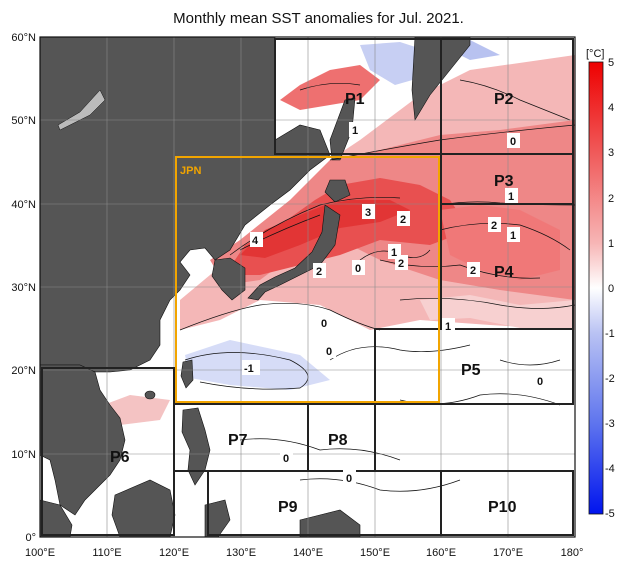 The height and width of the screenshot is (564, 637). What do you see at coordinates (249, 369) in the screenshot?
I see `contour-label: -1` at bounding box center [249, 369].